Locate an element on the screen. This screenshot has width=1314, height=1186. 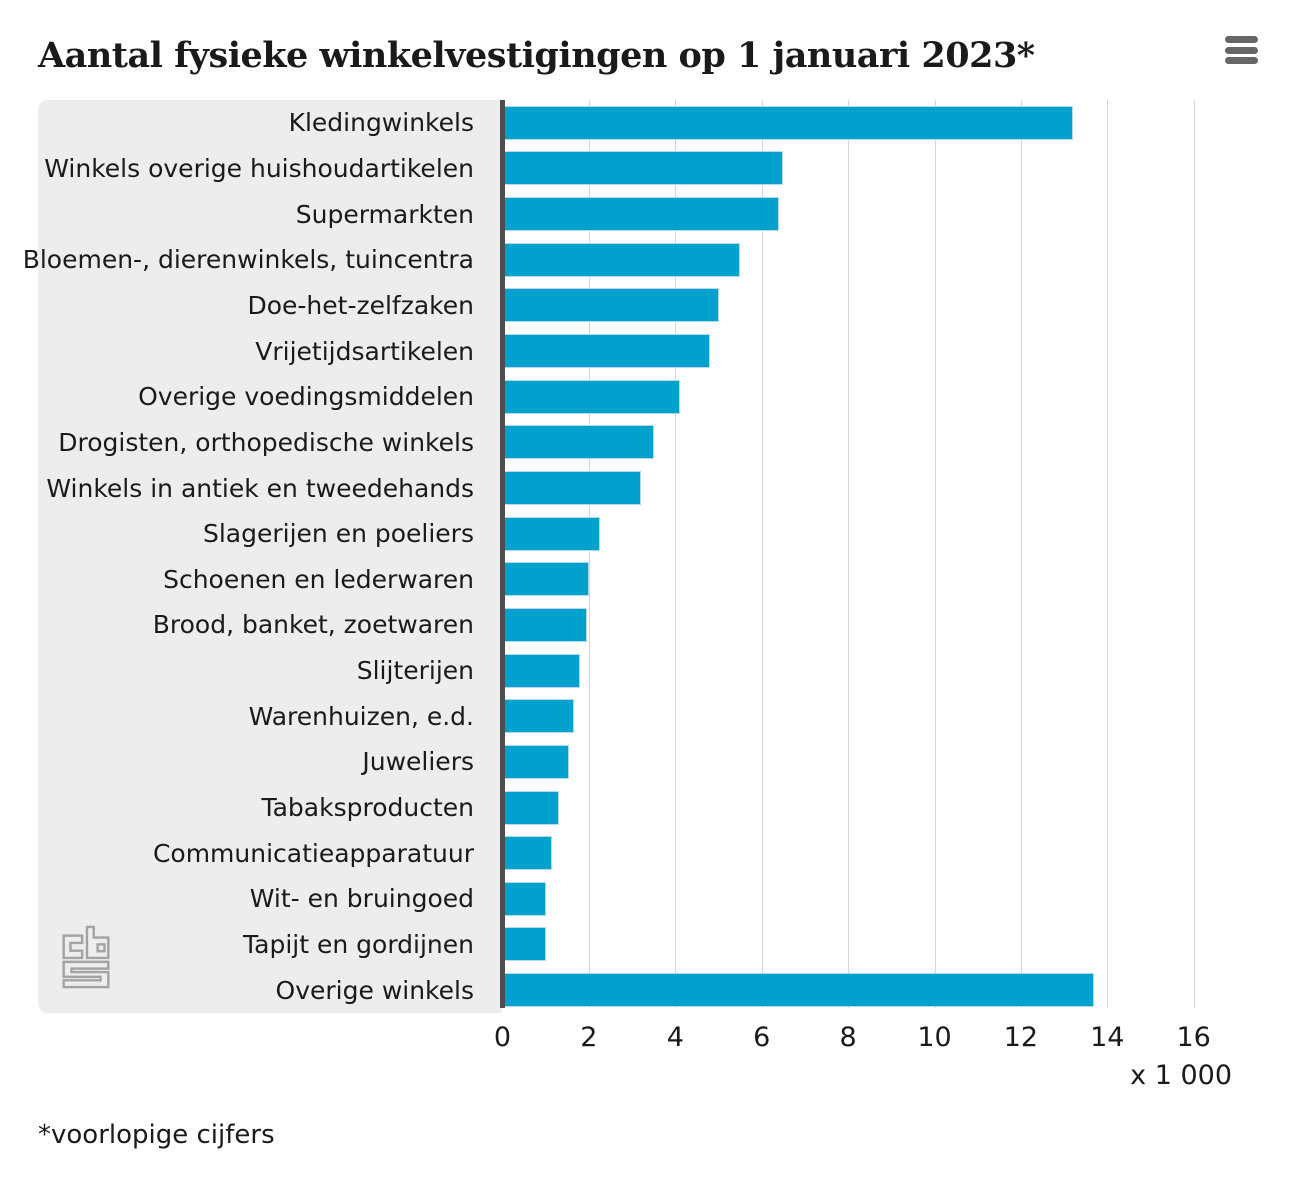
category-label: Juweliers is located at coordinates (418, 762).